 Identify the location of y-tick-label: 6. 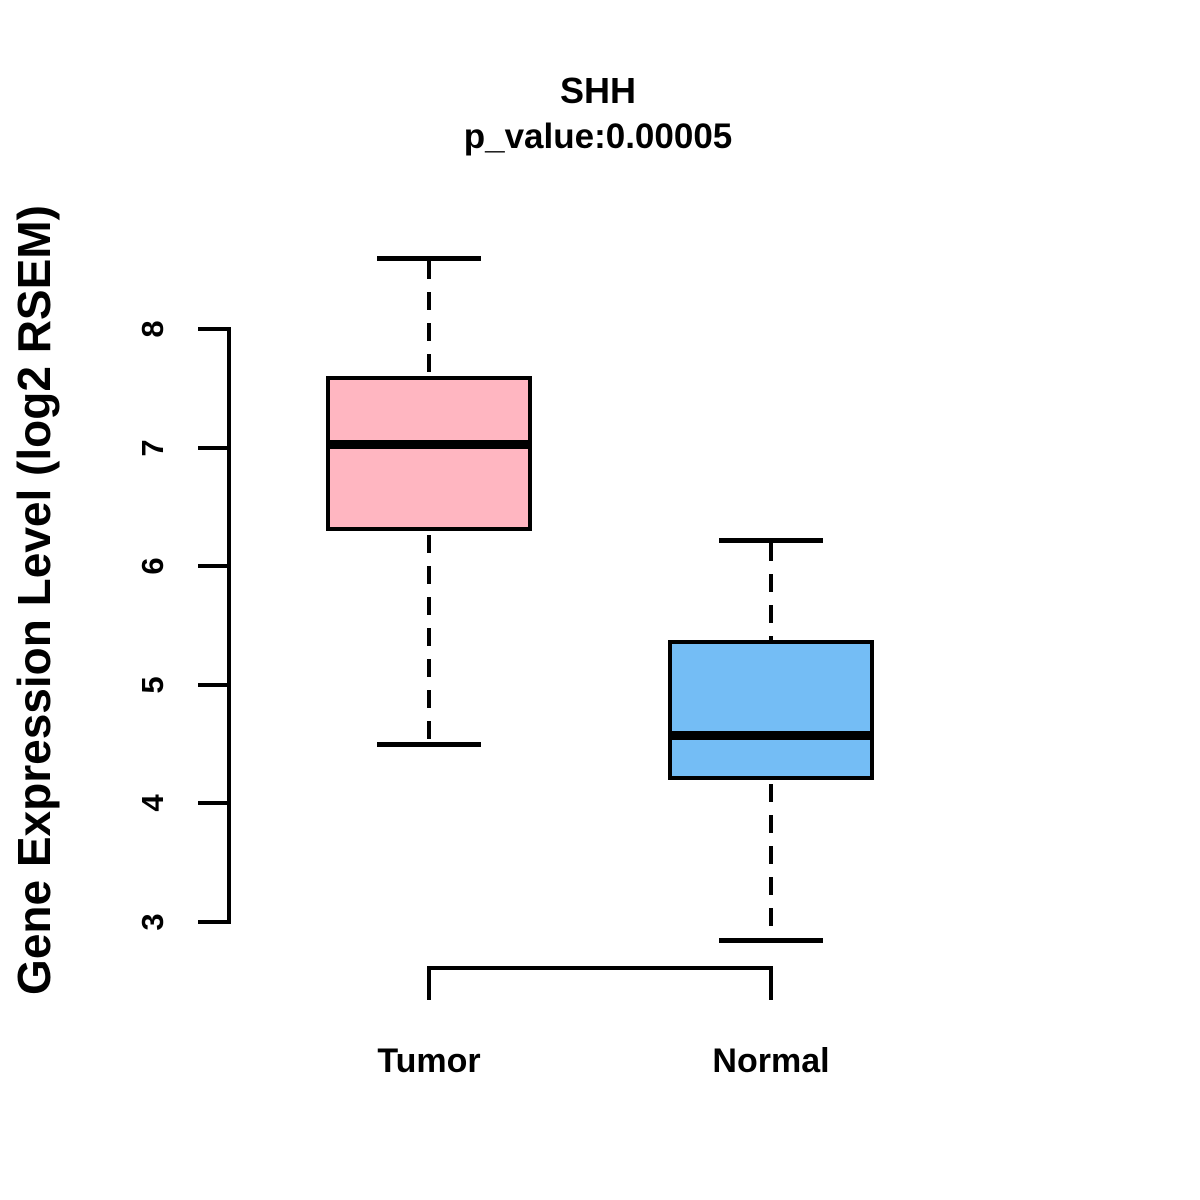
(152, 566).